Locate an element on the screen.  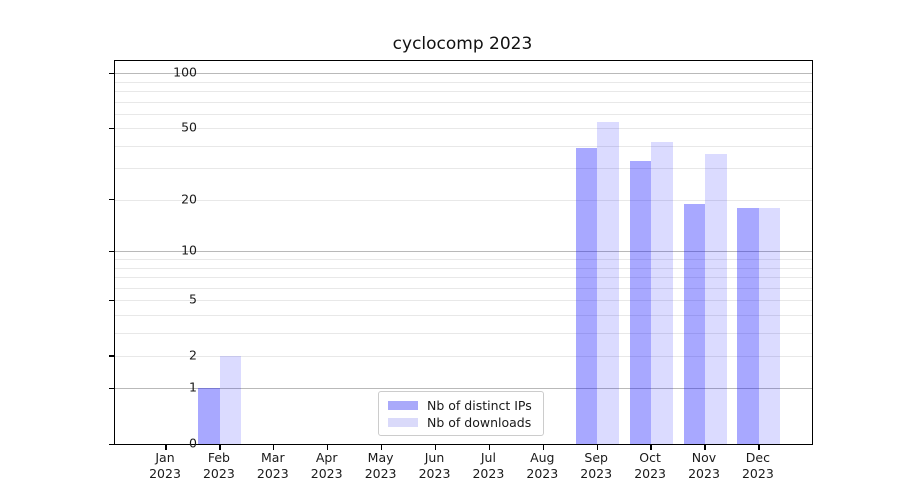
legend-swatch-distinct-ips is located at coordinates (403, 405).